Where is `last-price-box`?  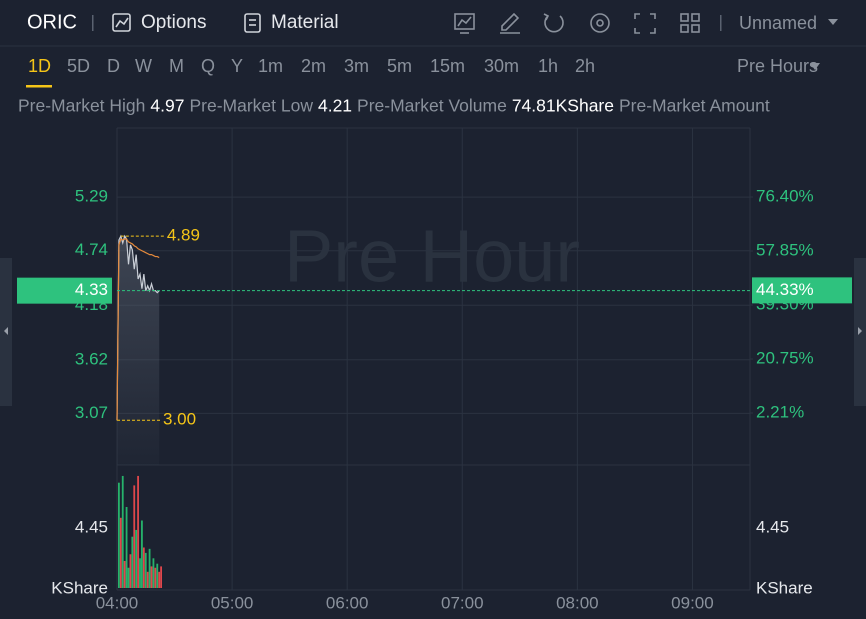
last-price-box is located at coordinates (64, 290).